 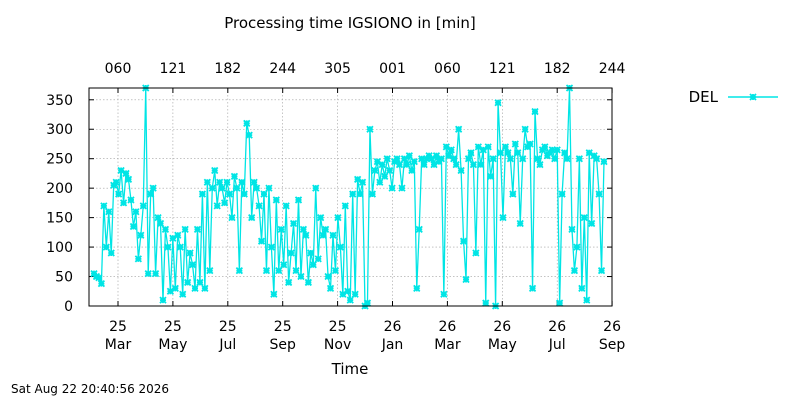 I want to click on y-tick-label: 50, so click(x=64, y=278).